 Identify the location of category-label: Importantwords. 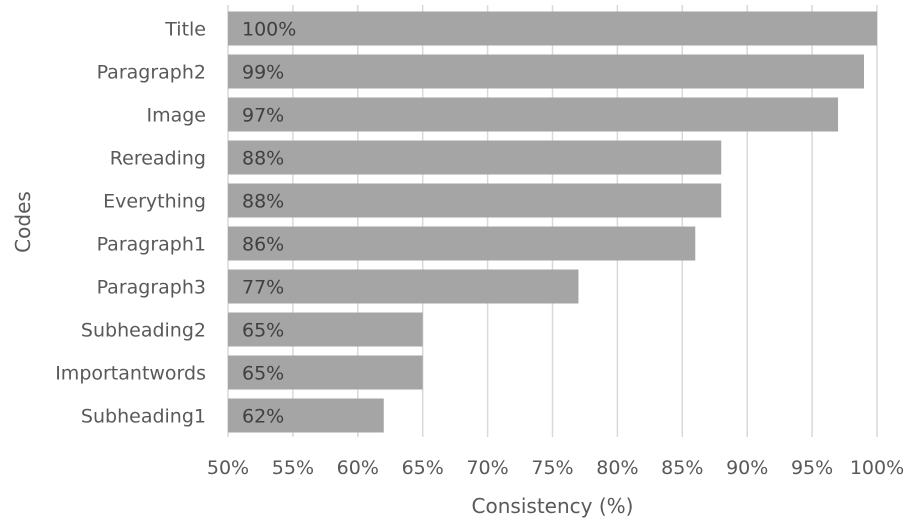
(130, 374).